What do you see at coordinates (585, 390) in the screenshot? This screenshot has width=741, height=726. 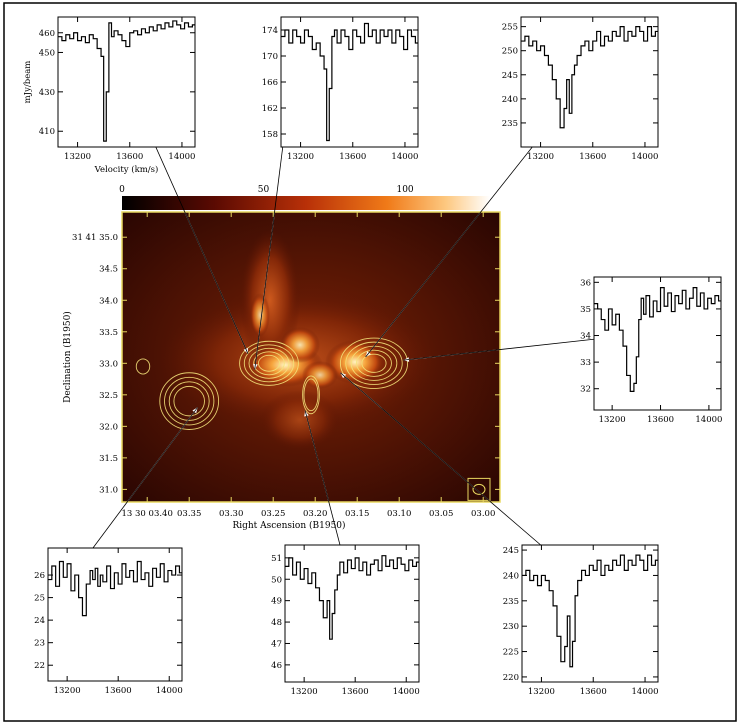 I see `spectrum-y-tick-label: 32` at bounding box center [585, 390].